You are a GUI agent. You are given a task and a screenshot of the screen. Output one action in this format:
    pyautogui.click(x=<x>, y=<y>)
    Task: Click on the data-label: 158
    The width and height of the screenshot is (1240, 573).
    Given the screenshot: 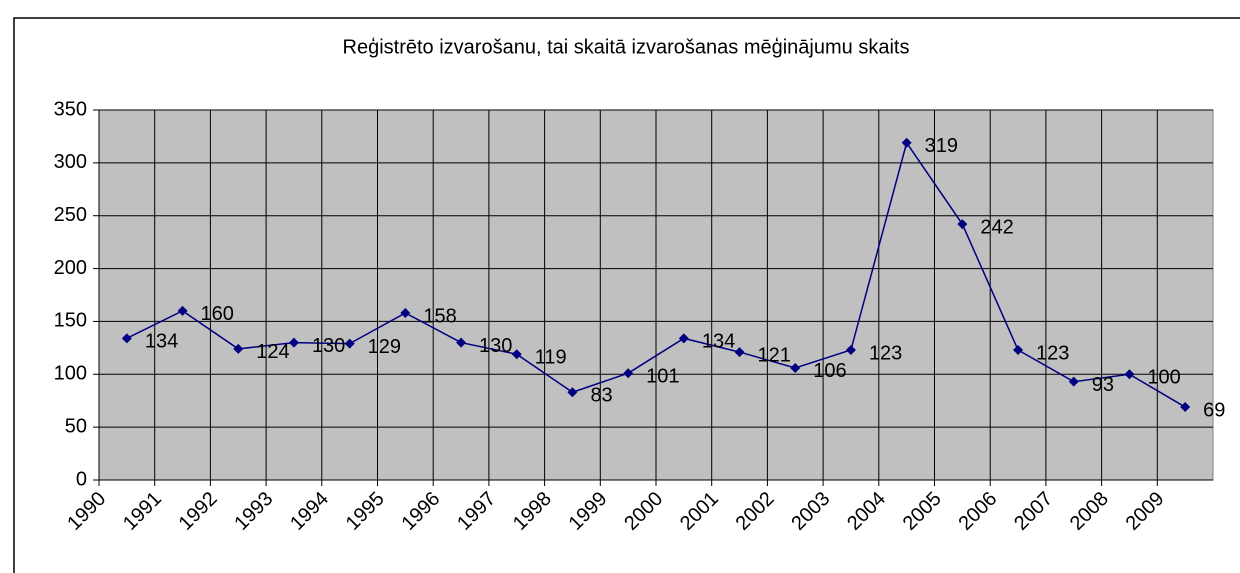 What is the action you would take?
    pyautogui.click(x=439, y=316)
    